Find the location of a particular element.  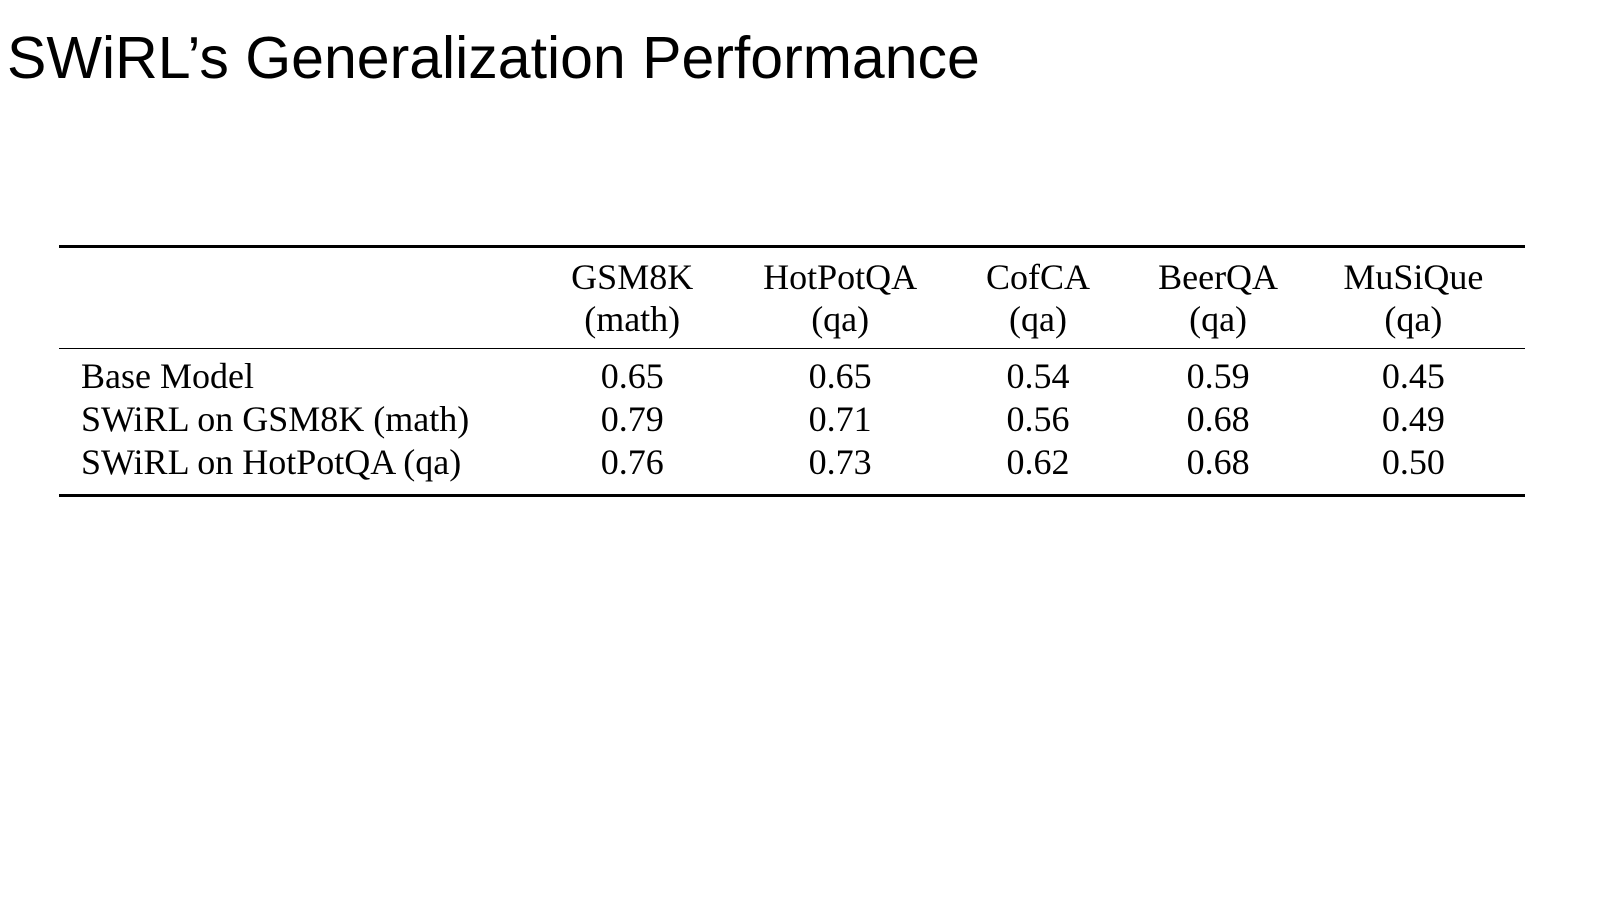

column-header-cofca: CofCA (qa) is located at coordinates (1038, 298).